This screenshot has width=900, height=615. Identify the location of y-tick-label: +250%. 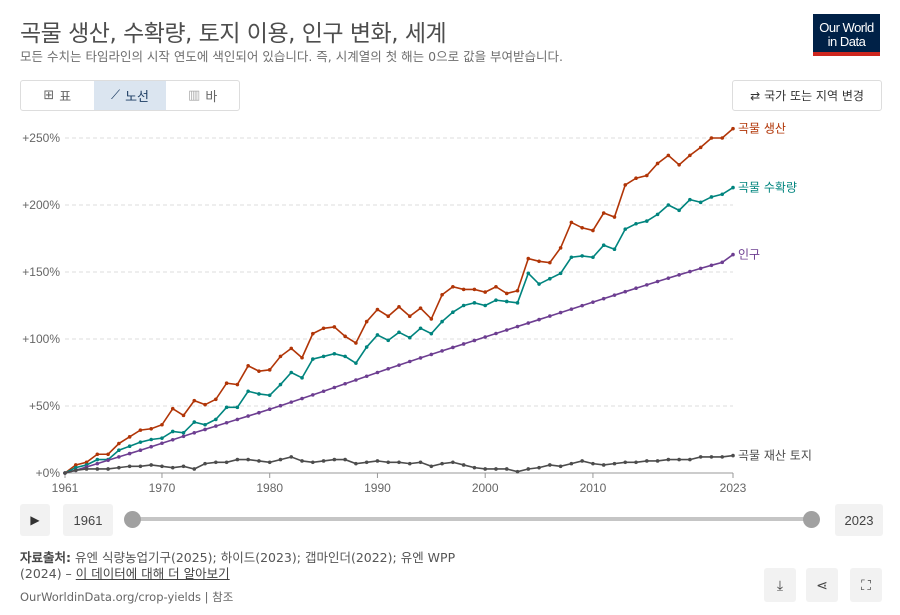
(41, 138).